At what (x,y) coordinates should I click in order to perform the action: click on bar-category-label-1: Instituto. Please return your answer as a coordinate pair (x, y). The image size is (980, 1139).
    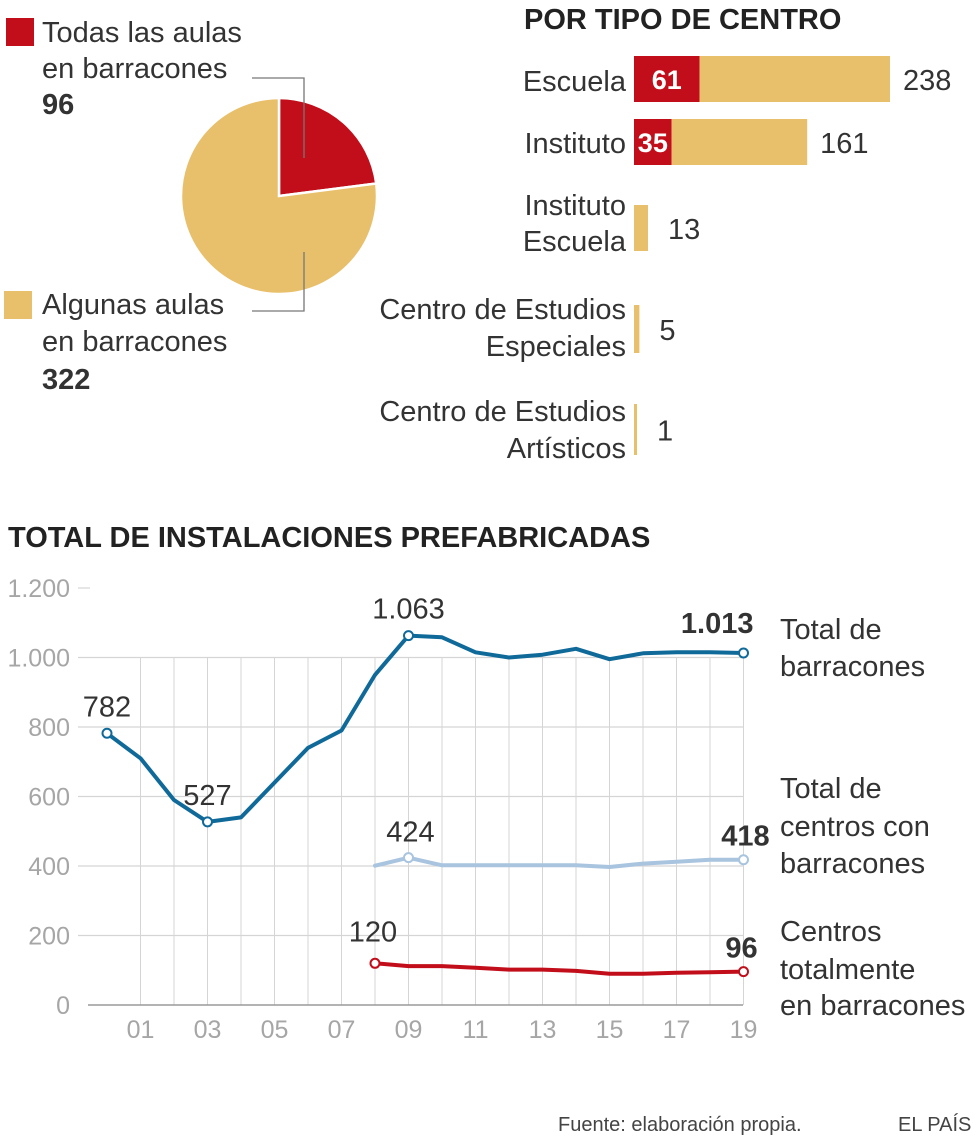
    Looking at the image, I should click on (575, 144).